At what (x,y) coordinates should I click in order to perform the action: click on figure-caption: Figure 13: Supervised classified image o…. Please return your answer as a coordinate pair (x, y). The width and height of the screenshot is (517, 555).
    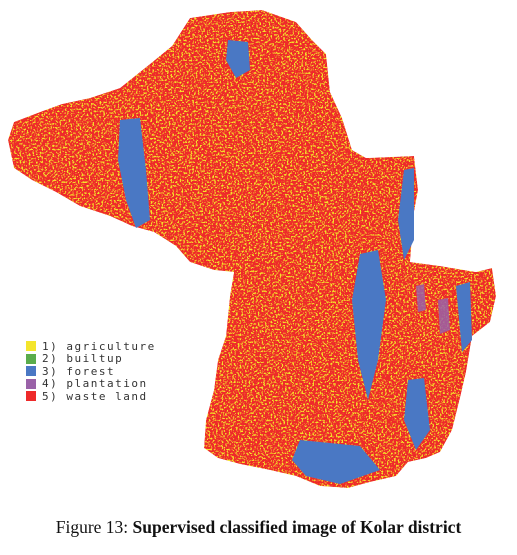
    Looking at the image, I should click on (258, 527).